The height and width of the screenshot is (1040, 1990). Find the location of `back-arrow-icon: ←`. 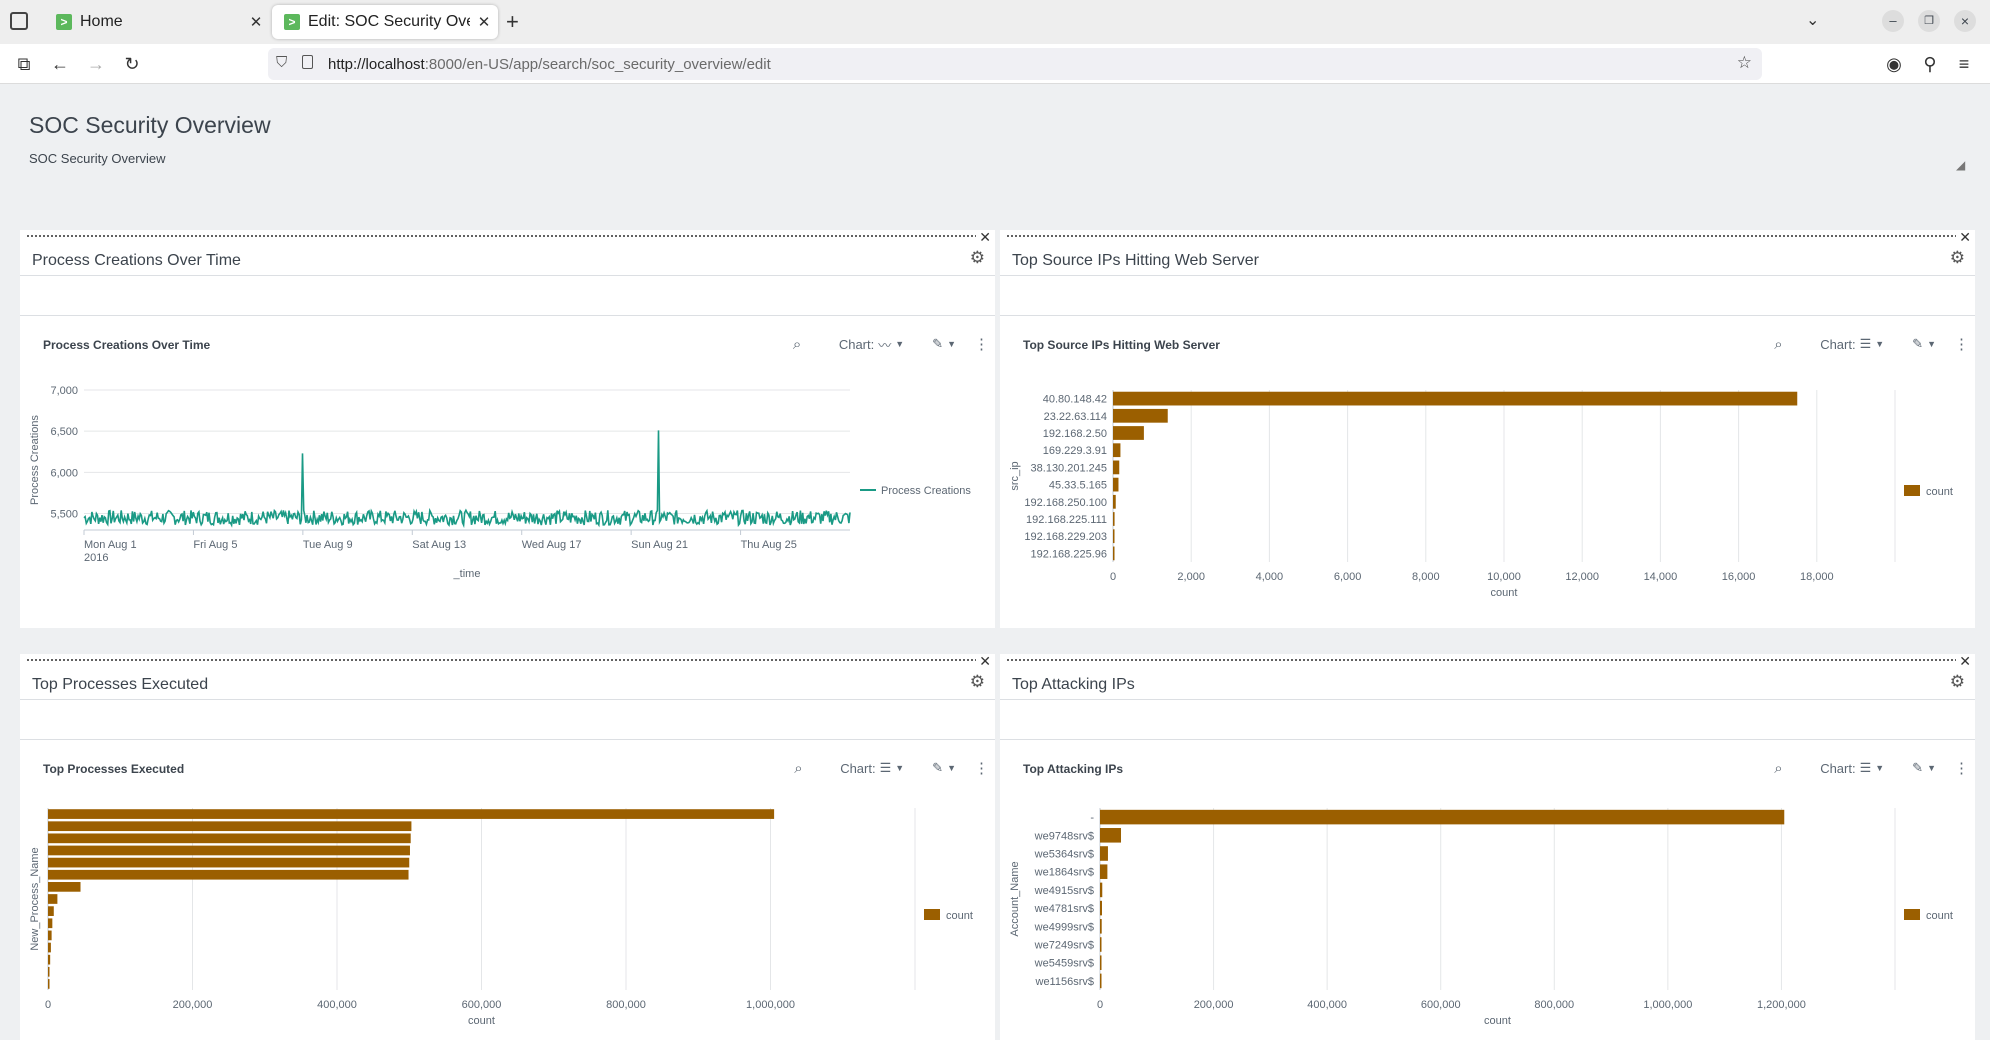

back-arrow-icon: ← is located at coordinates (60, 64).